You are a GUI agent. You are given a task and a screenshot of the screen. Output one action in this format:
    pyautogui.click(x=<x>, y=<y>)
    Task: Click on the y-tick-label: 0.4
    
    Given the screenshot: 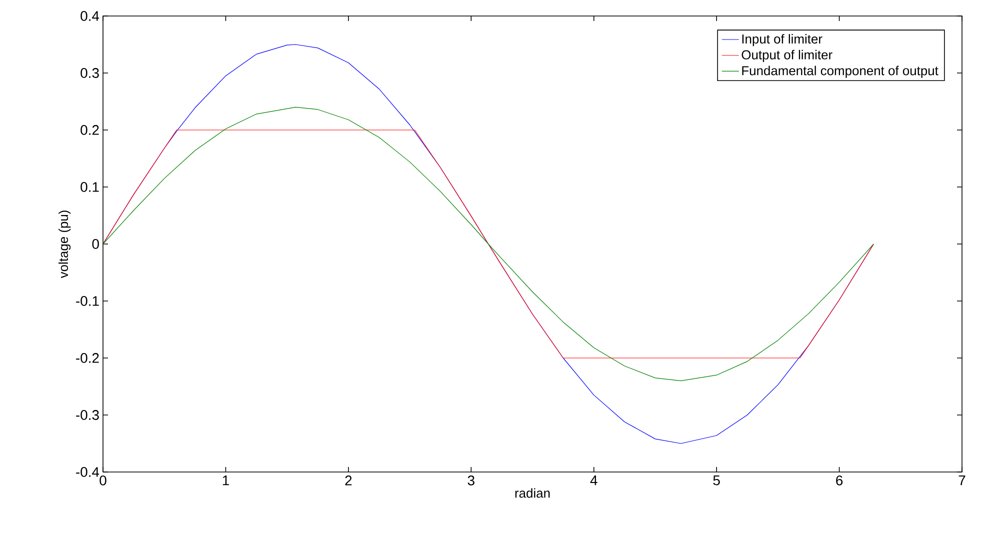 What is the action you would take?
    pyautogui.click(x=90, y=16)
    